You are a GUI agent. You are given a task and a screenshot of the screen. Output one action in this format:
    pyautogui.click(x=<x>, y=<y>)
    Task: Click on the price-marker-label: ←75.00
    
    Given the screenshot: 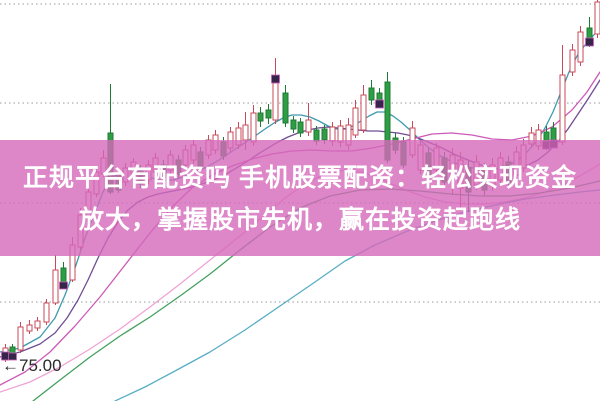 What is the action you would take?
    pyautogui.click(x=32, y=365)
    